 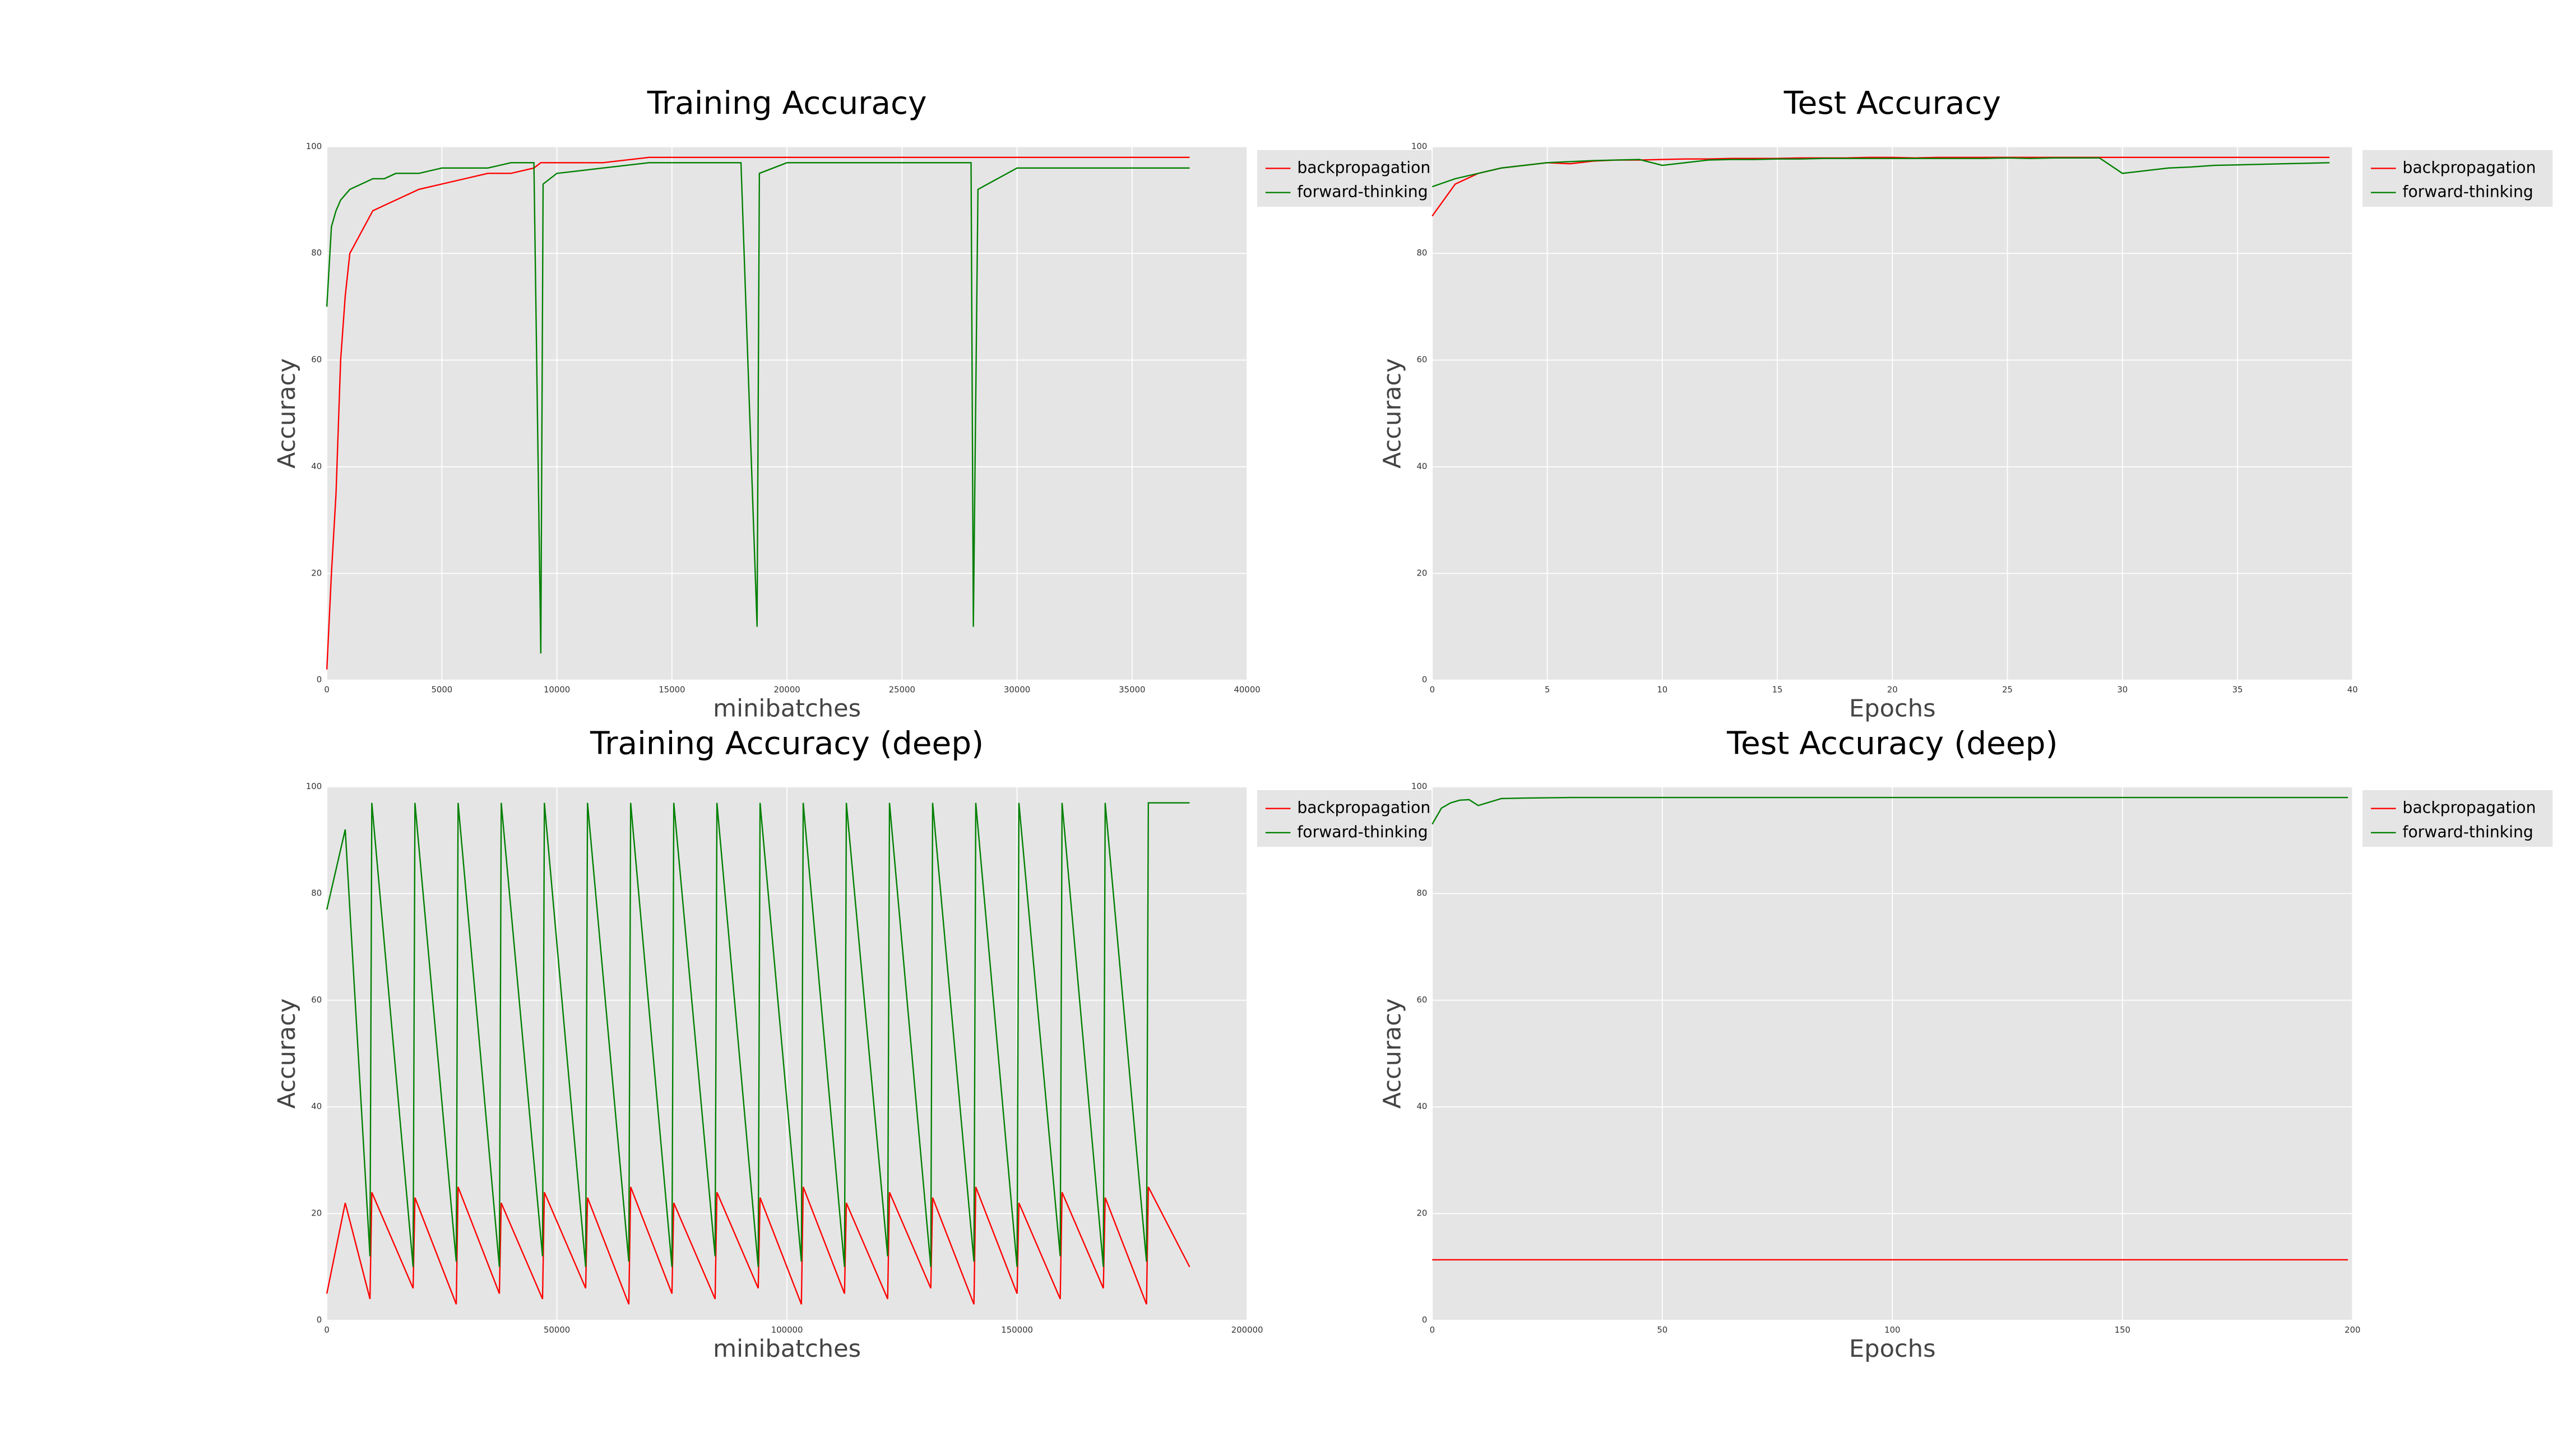 What do you see at coordinates (787, 103) in the screenshot?
I see `chart-title: Training Accuracy` at bounding box center [787, 103].